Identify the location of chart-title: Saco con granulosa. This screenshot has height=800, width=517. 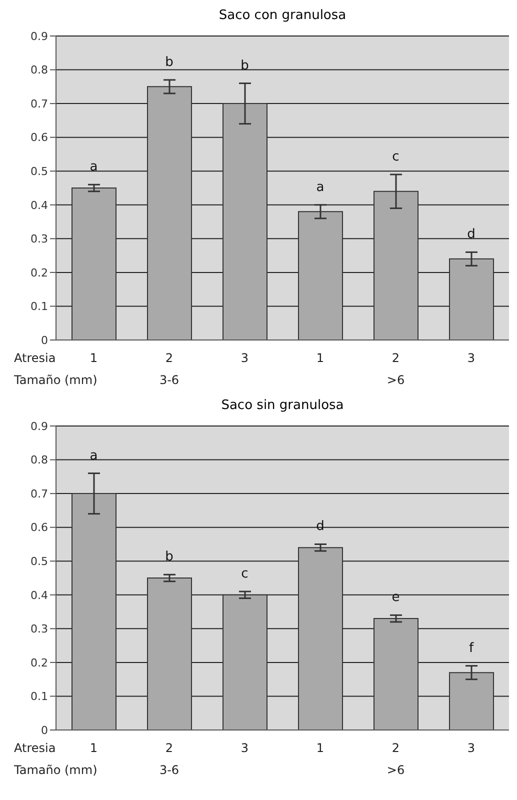
(283, 16).